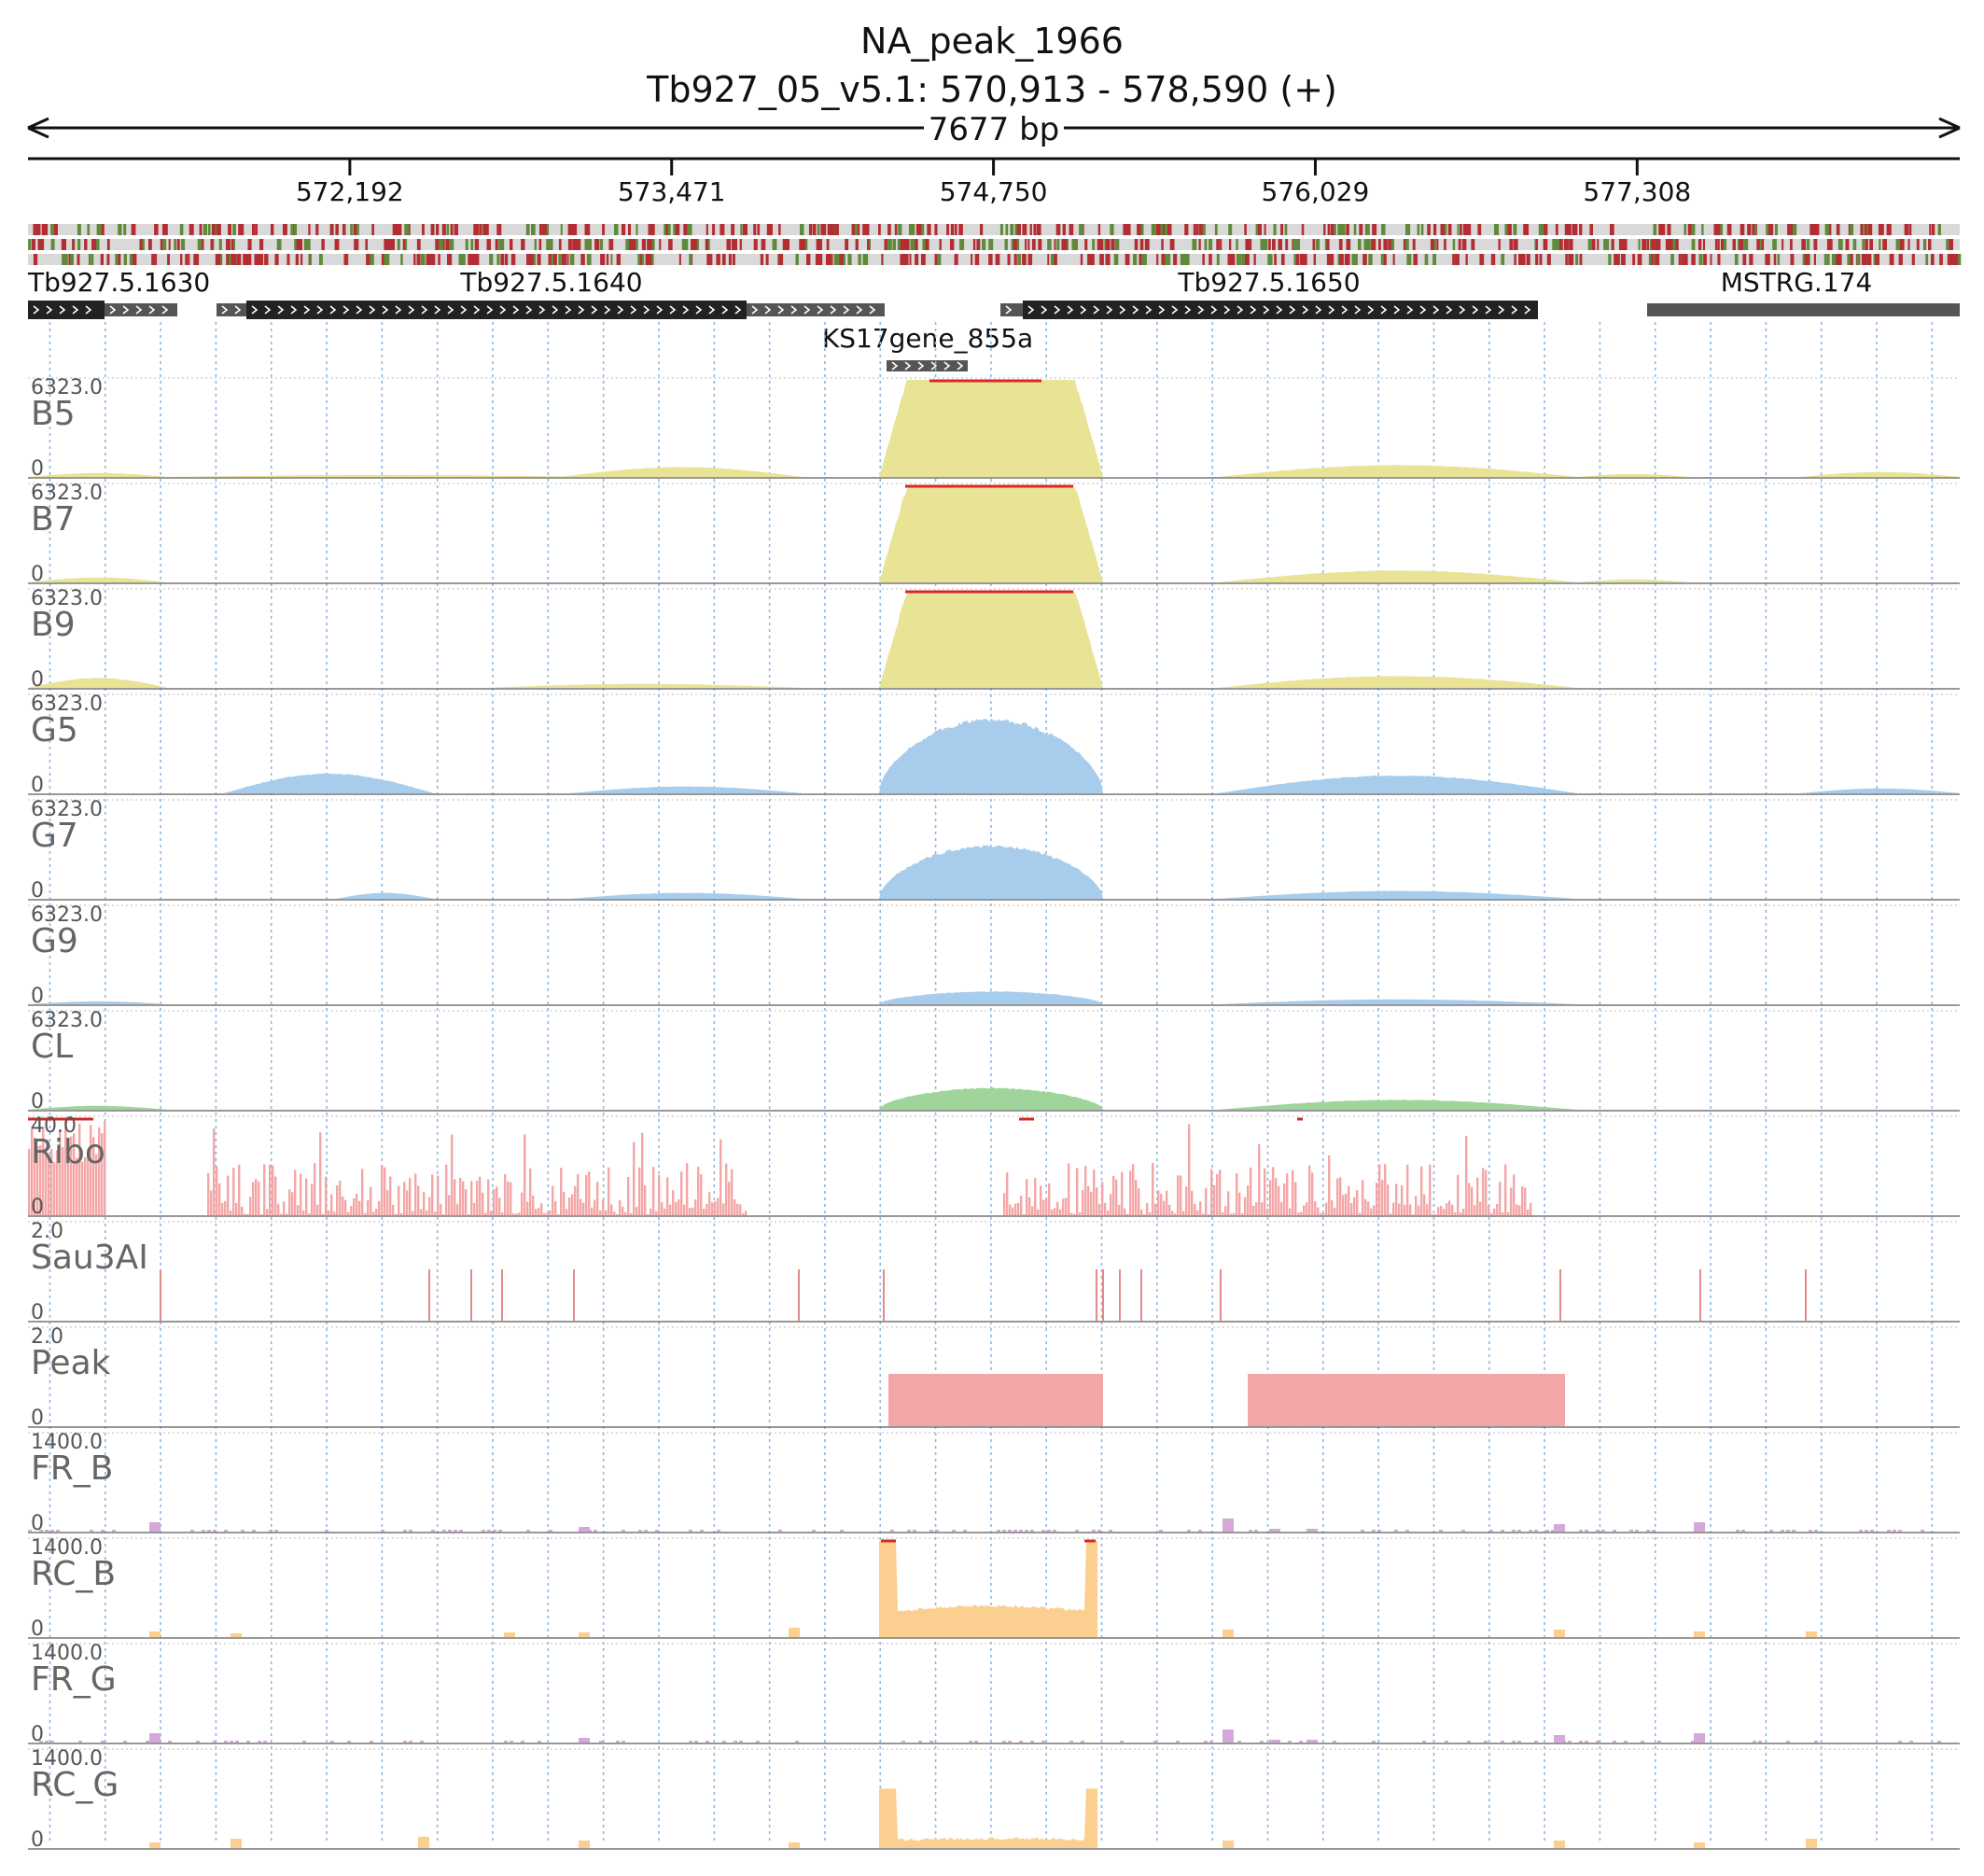 Image resolution: width=1984 pixels, height=1876 pixels. What do you see at coordinates (994, 1799) in the screenshot?
I see `track-rc-g: 1400.0RC_G0` at bounding box center [994, 1799].